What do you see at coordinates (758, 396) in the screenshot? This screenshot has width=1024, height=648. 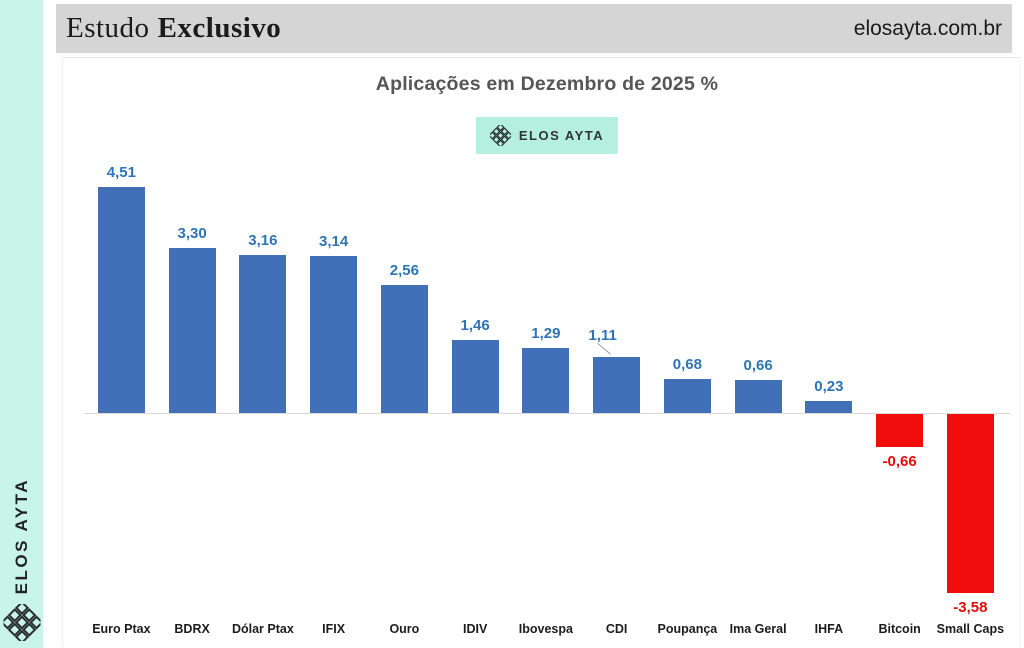 I see `bar-ima-geral` at bounding box center [758, 396].